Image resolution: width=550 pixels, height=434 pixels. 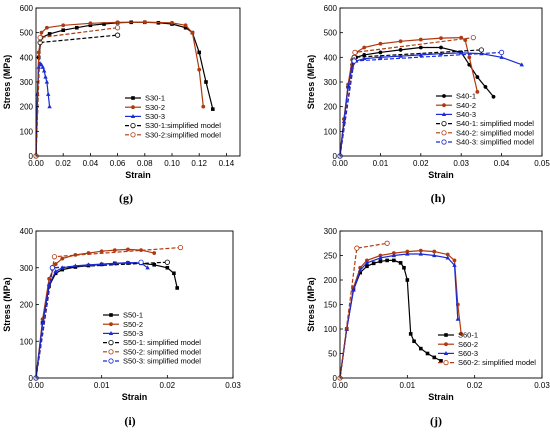 What do you see at coordinates (145, 163) in the screenshot?
I see `x-tick-label: 0.08` at bounding box center [145, 163].